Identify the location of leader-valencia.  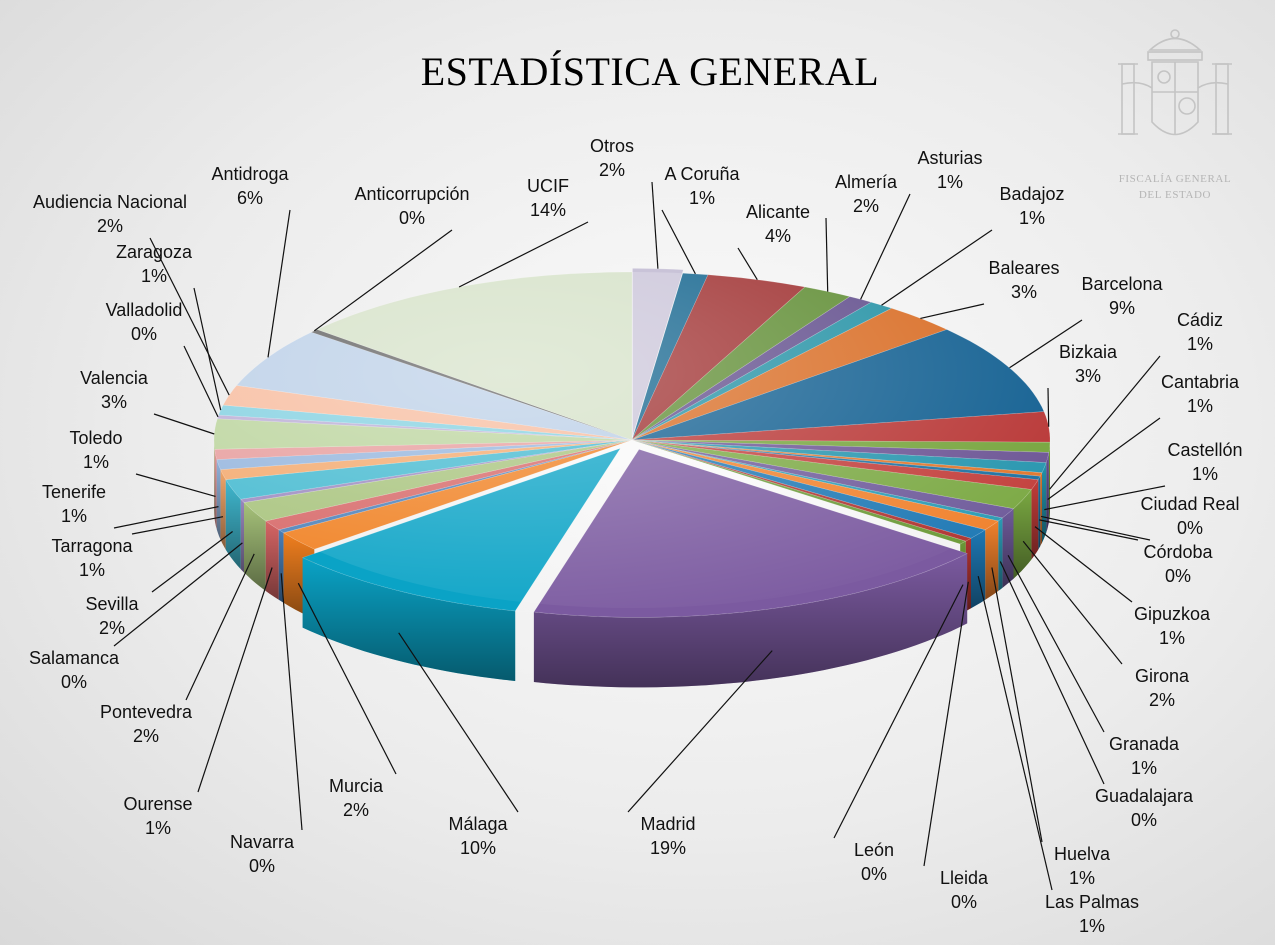
(184, 424).